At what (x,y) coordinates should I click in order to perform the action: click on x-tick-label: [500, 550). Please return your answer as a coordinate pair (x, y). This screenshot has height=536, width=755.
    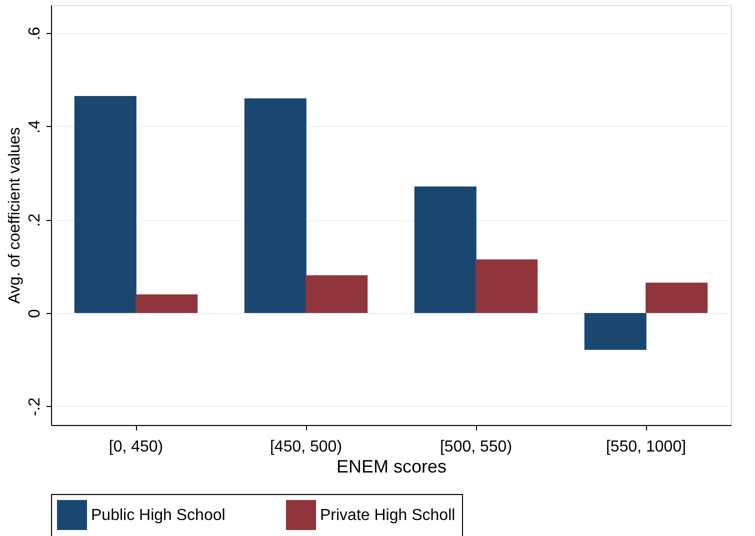
    Looking at the image, I should click on (476, 447).